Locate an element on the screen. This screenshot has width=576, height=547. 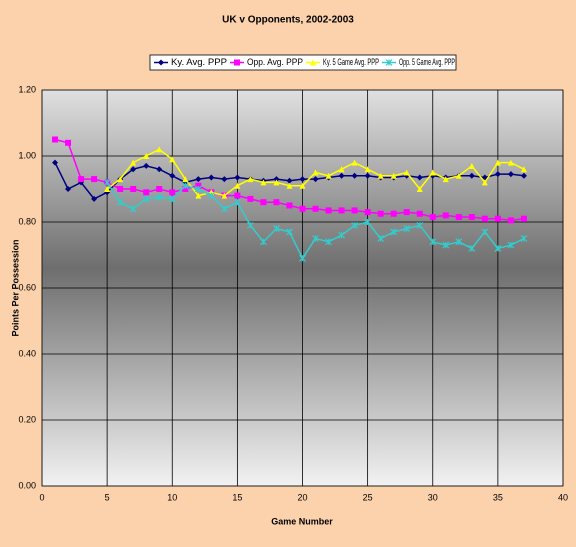
legend-label: Ky. 5 Game Avg. PPP is located at coordinates (351, 62).